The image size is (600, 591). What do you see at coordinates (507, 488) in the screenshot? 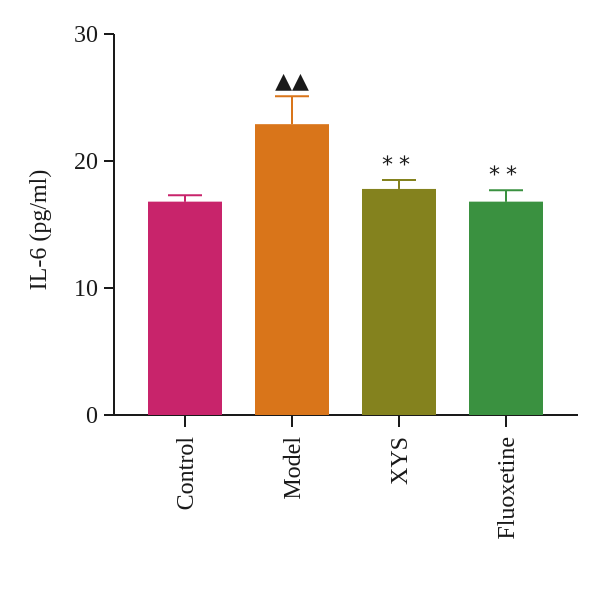
I see `x-category-label: Fluoxetine` at bounding box center [507, 488].